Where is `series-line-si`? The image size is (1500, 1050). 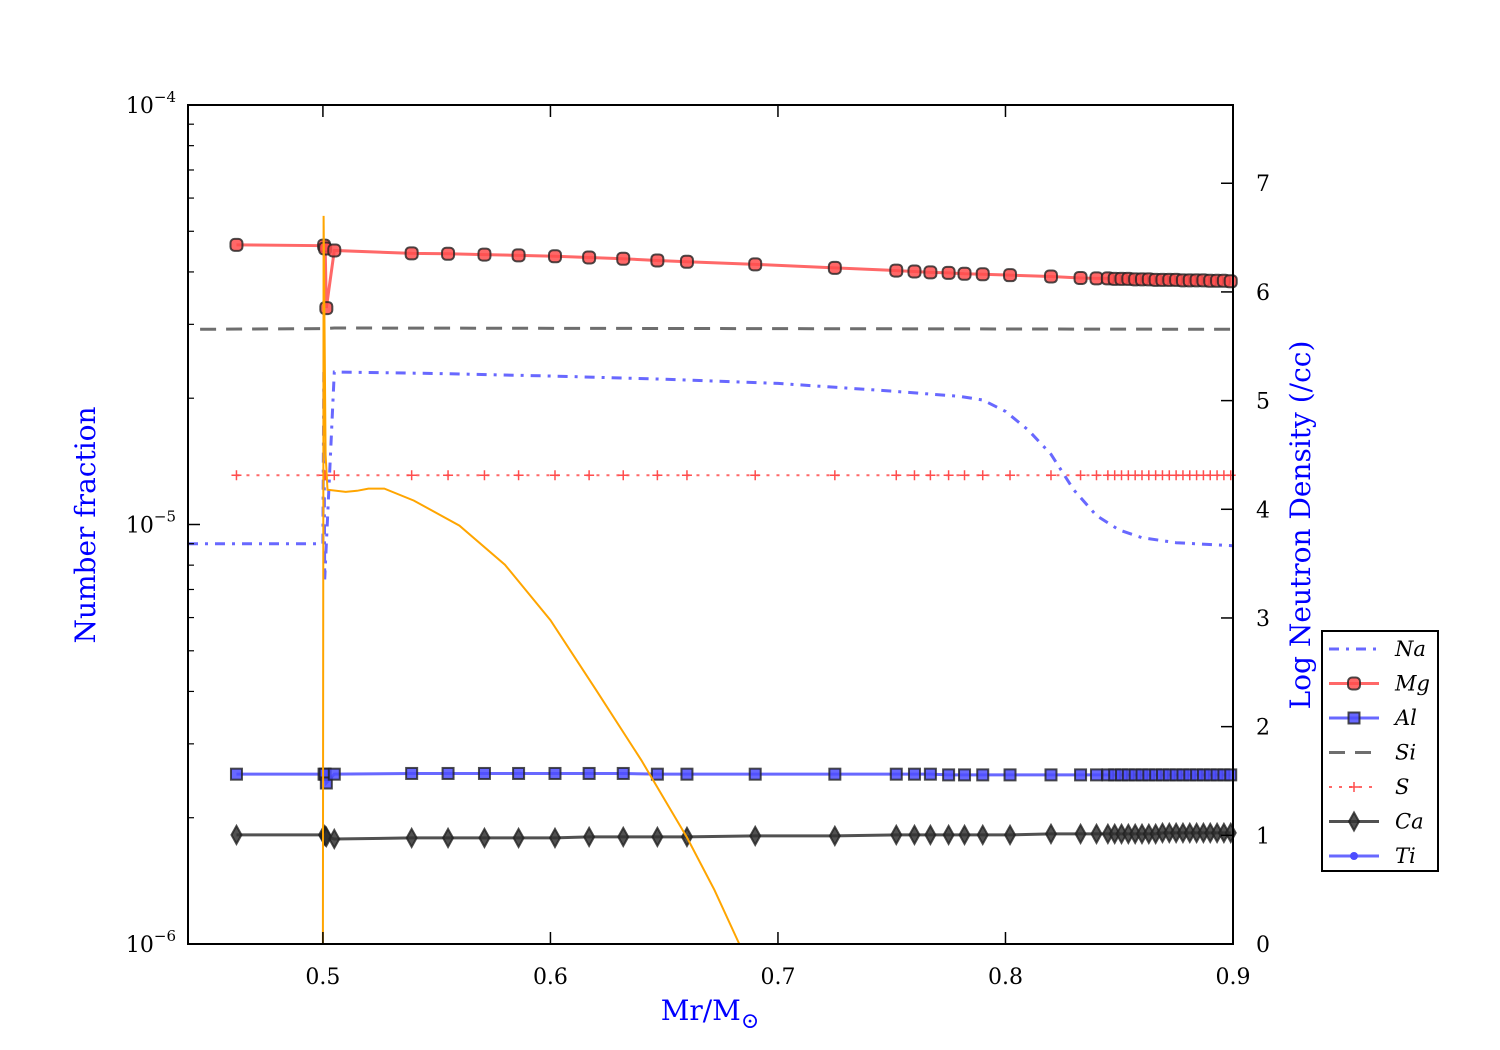
series-line-si is located at coordinates (717, 328).